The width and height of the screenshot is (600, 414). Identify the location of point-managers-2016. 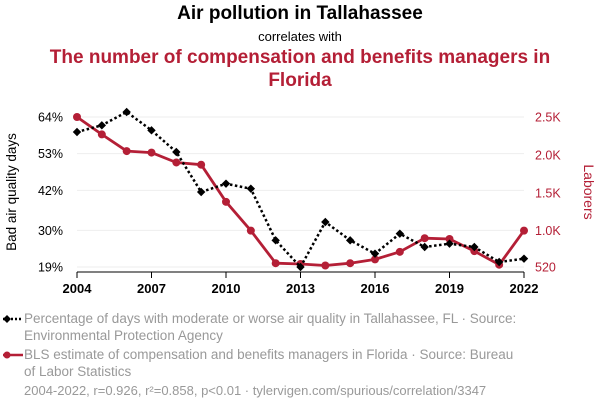
(375, 259).